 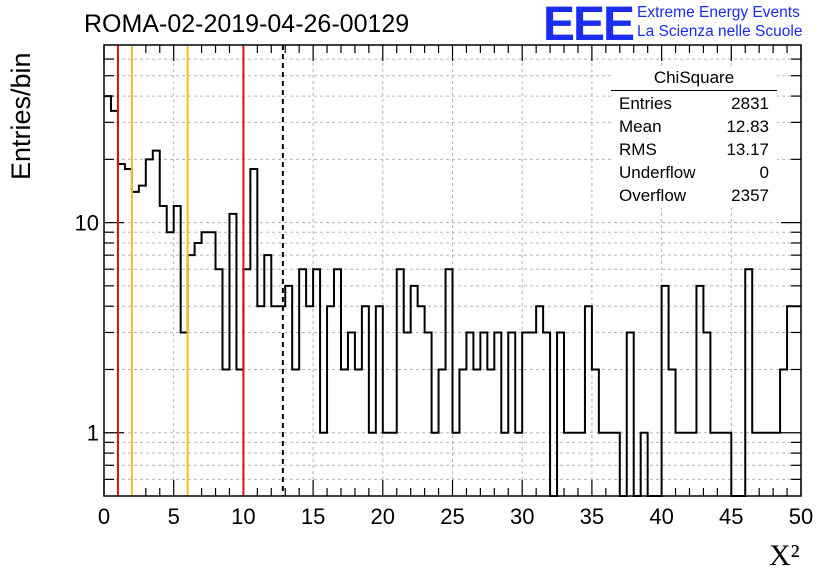 I want to click on x-tick-label: 20, so click(x=383, y=516).